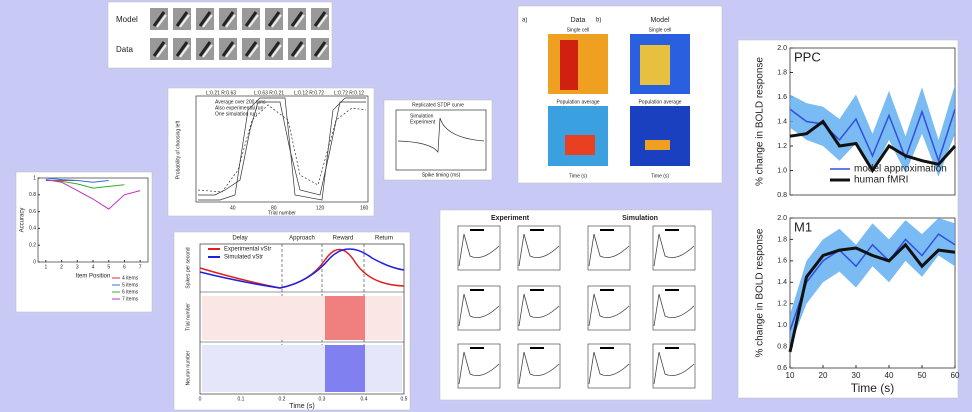 The image size is (972, 412). Describe the element at coordinates (236, 114) in the screenshot. I see `legend-entry: One simulation run` at that location.